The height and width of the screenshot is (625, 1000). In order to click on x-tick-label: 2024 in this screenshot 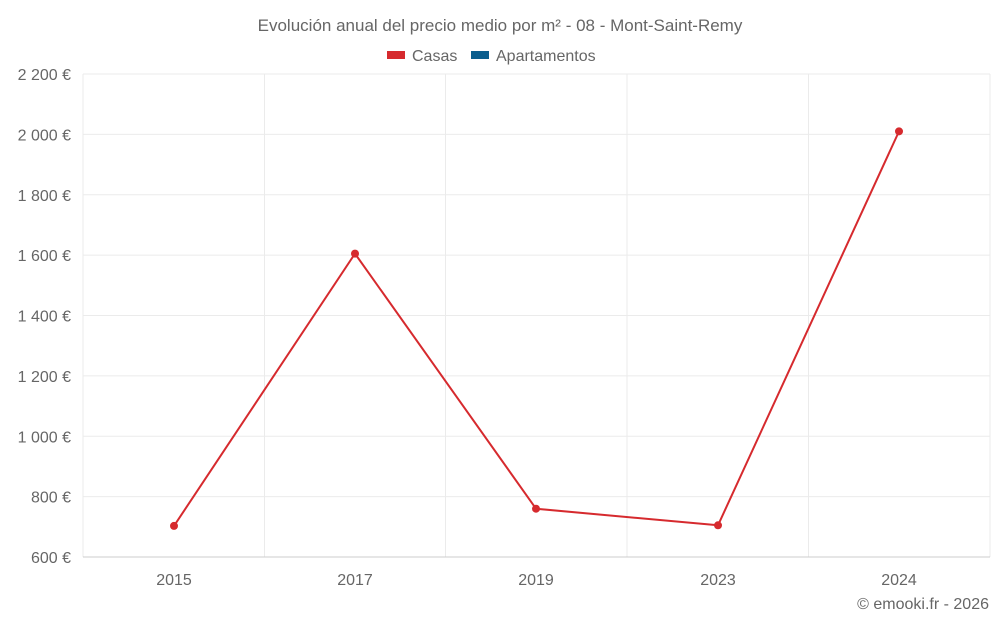, I will do `click(899, 580)`.